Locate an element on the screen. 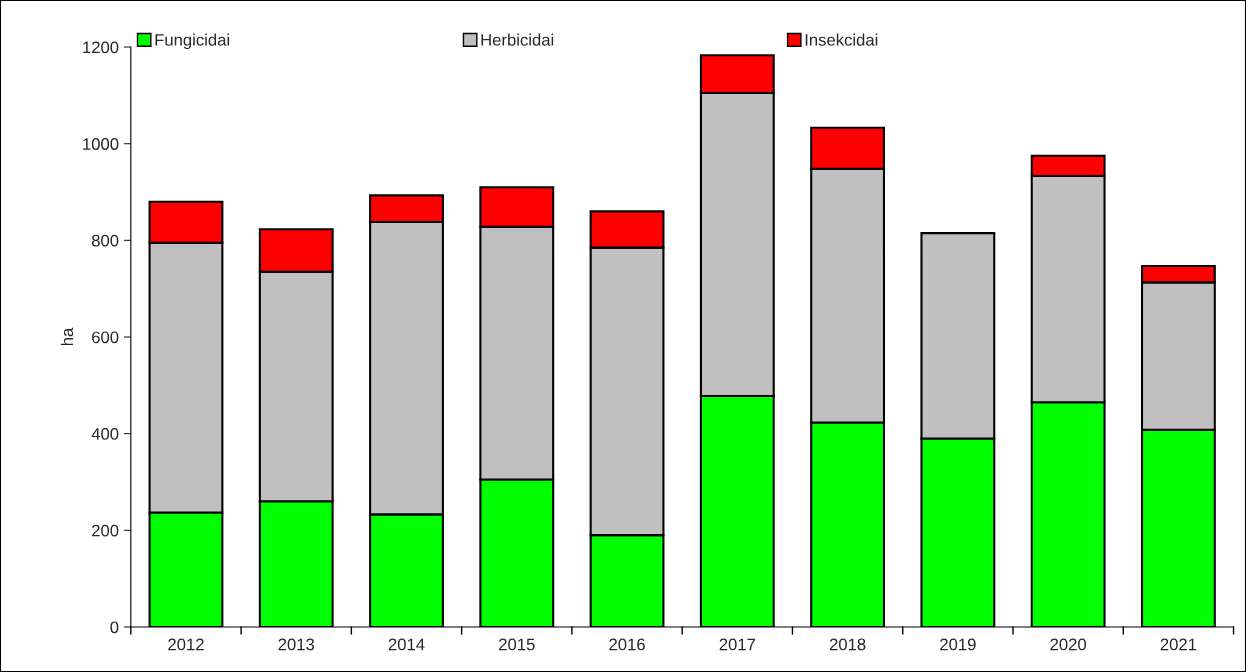 This screenshot has width=1246, height=672. x-tick-label: 2017 is located at coordinates (737, 644).